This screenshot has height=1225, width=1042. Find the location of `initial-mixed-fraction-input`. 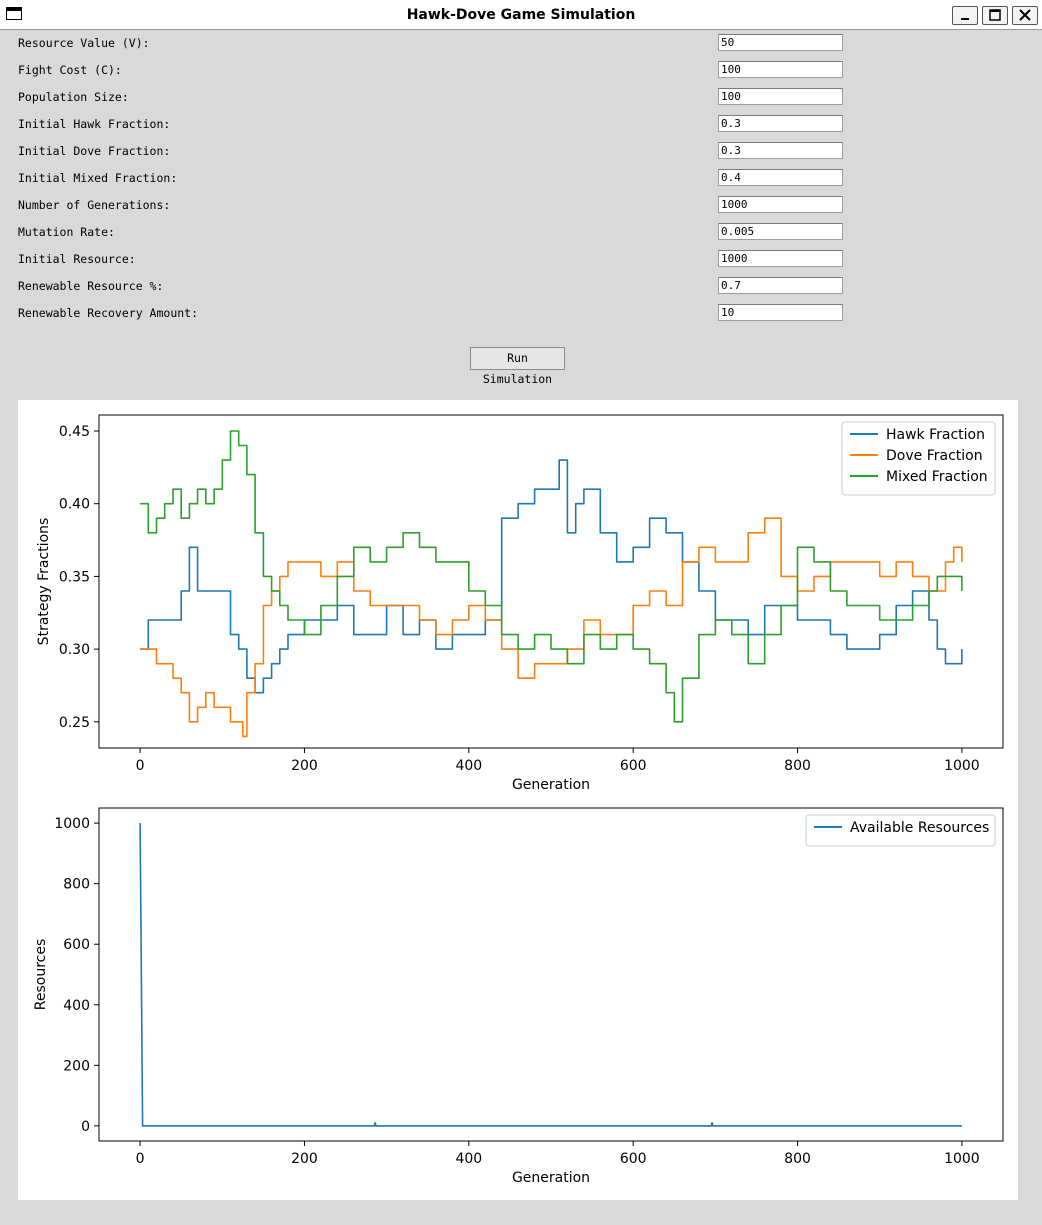

initial-mixed-fraction-input is located at coordinates (780, 177).